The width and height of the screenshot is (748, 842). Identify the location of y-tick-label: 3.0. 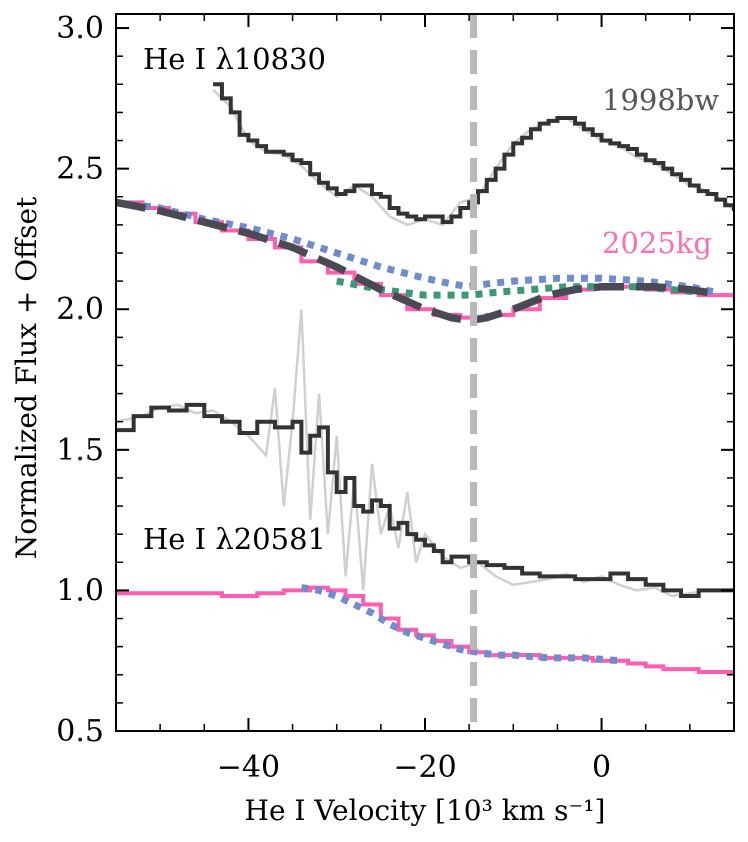
(80, 28).